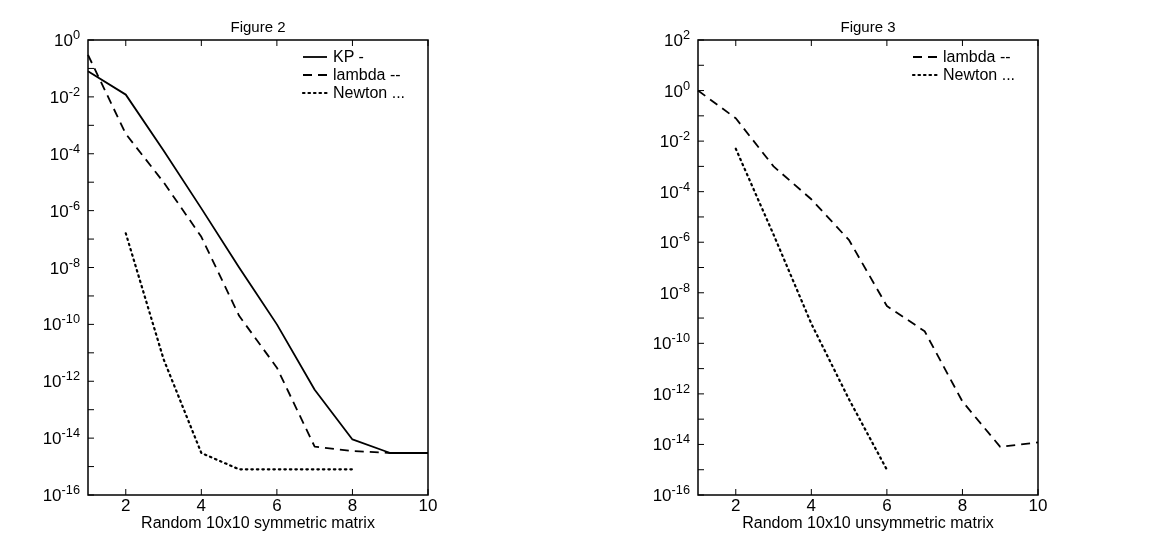  I want to click on chart-title: Figure 3, so click(868, 26).